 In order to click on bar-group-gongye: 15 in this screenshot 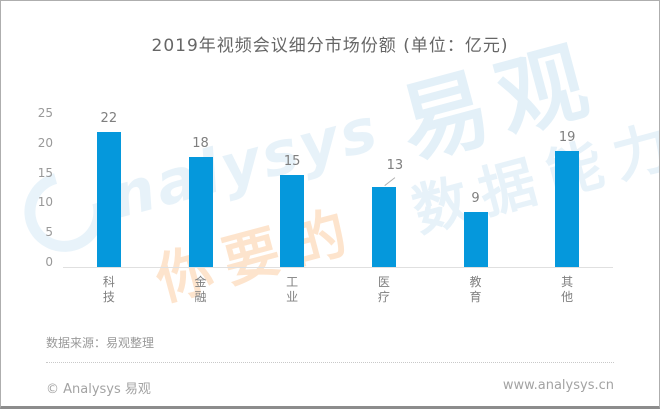, I will do `click(292, 190)`.